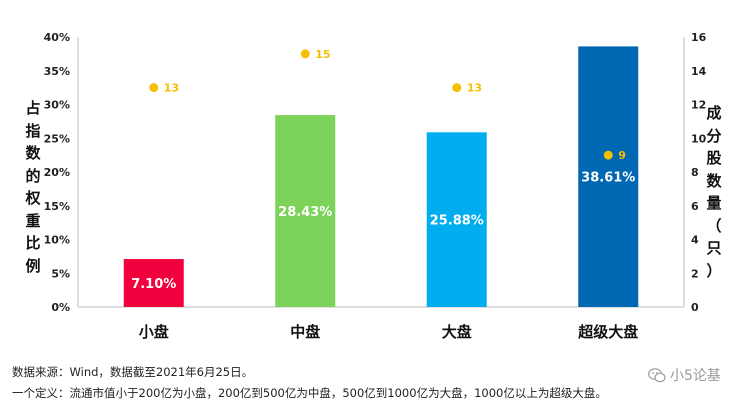 The width and height of the screenshot is (753, 409). What do you see at coordinates (695, 240) in the screenshot?
I see `right-tick-label: 4` at bounding box center [695, 240].